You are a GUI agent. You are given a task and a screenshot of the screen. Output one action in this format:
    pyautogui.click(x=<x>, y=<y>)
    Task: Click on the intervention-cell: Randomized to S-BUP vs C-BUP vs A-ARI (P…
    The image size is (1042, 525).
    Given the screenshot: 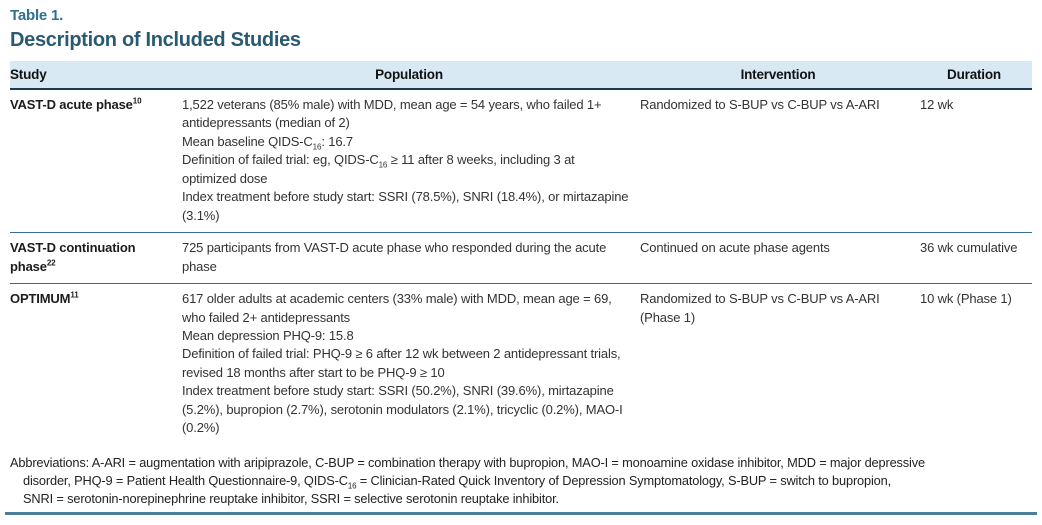 What is the action you would take?
    pyautogui.click(x=760, y=308)
    